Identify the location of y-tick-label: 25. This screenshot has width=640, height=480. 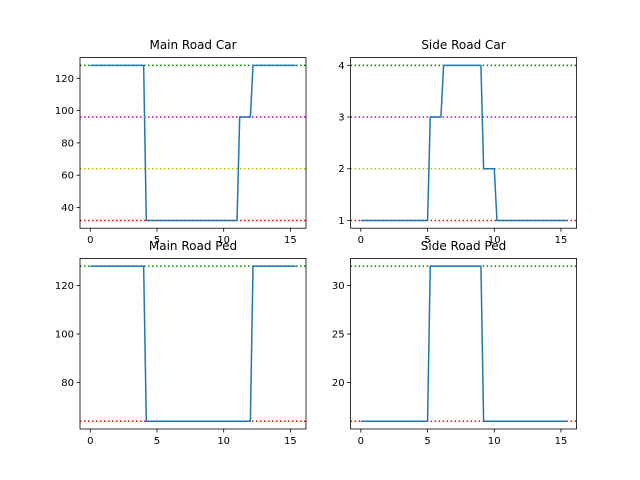
(338, 335).